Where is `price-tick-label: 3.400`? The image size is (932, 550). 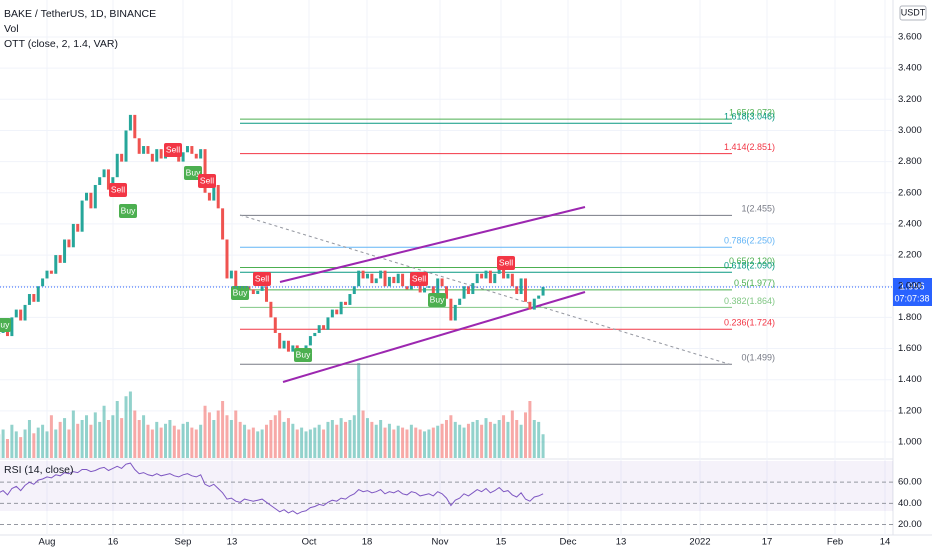 price-tick-label: 3.400 is located at coordinates (910, 68).